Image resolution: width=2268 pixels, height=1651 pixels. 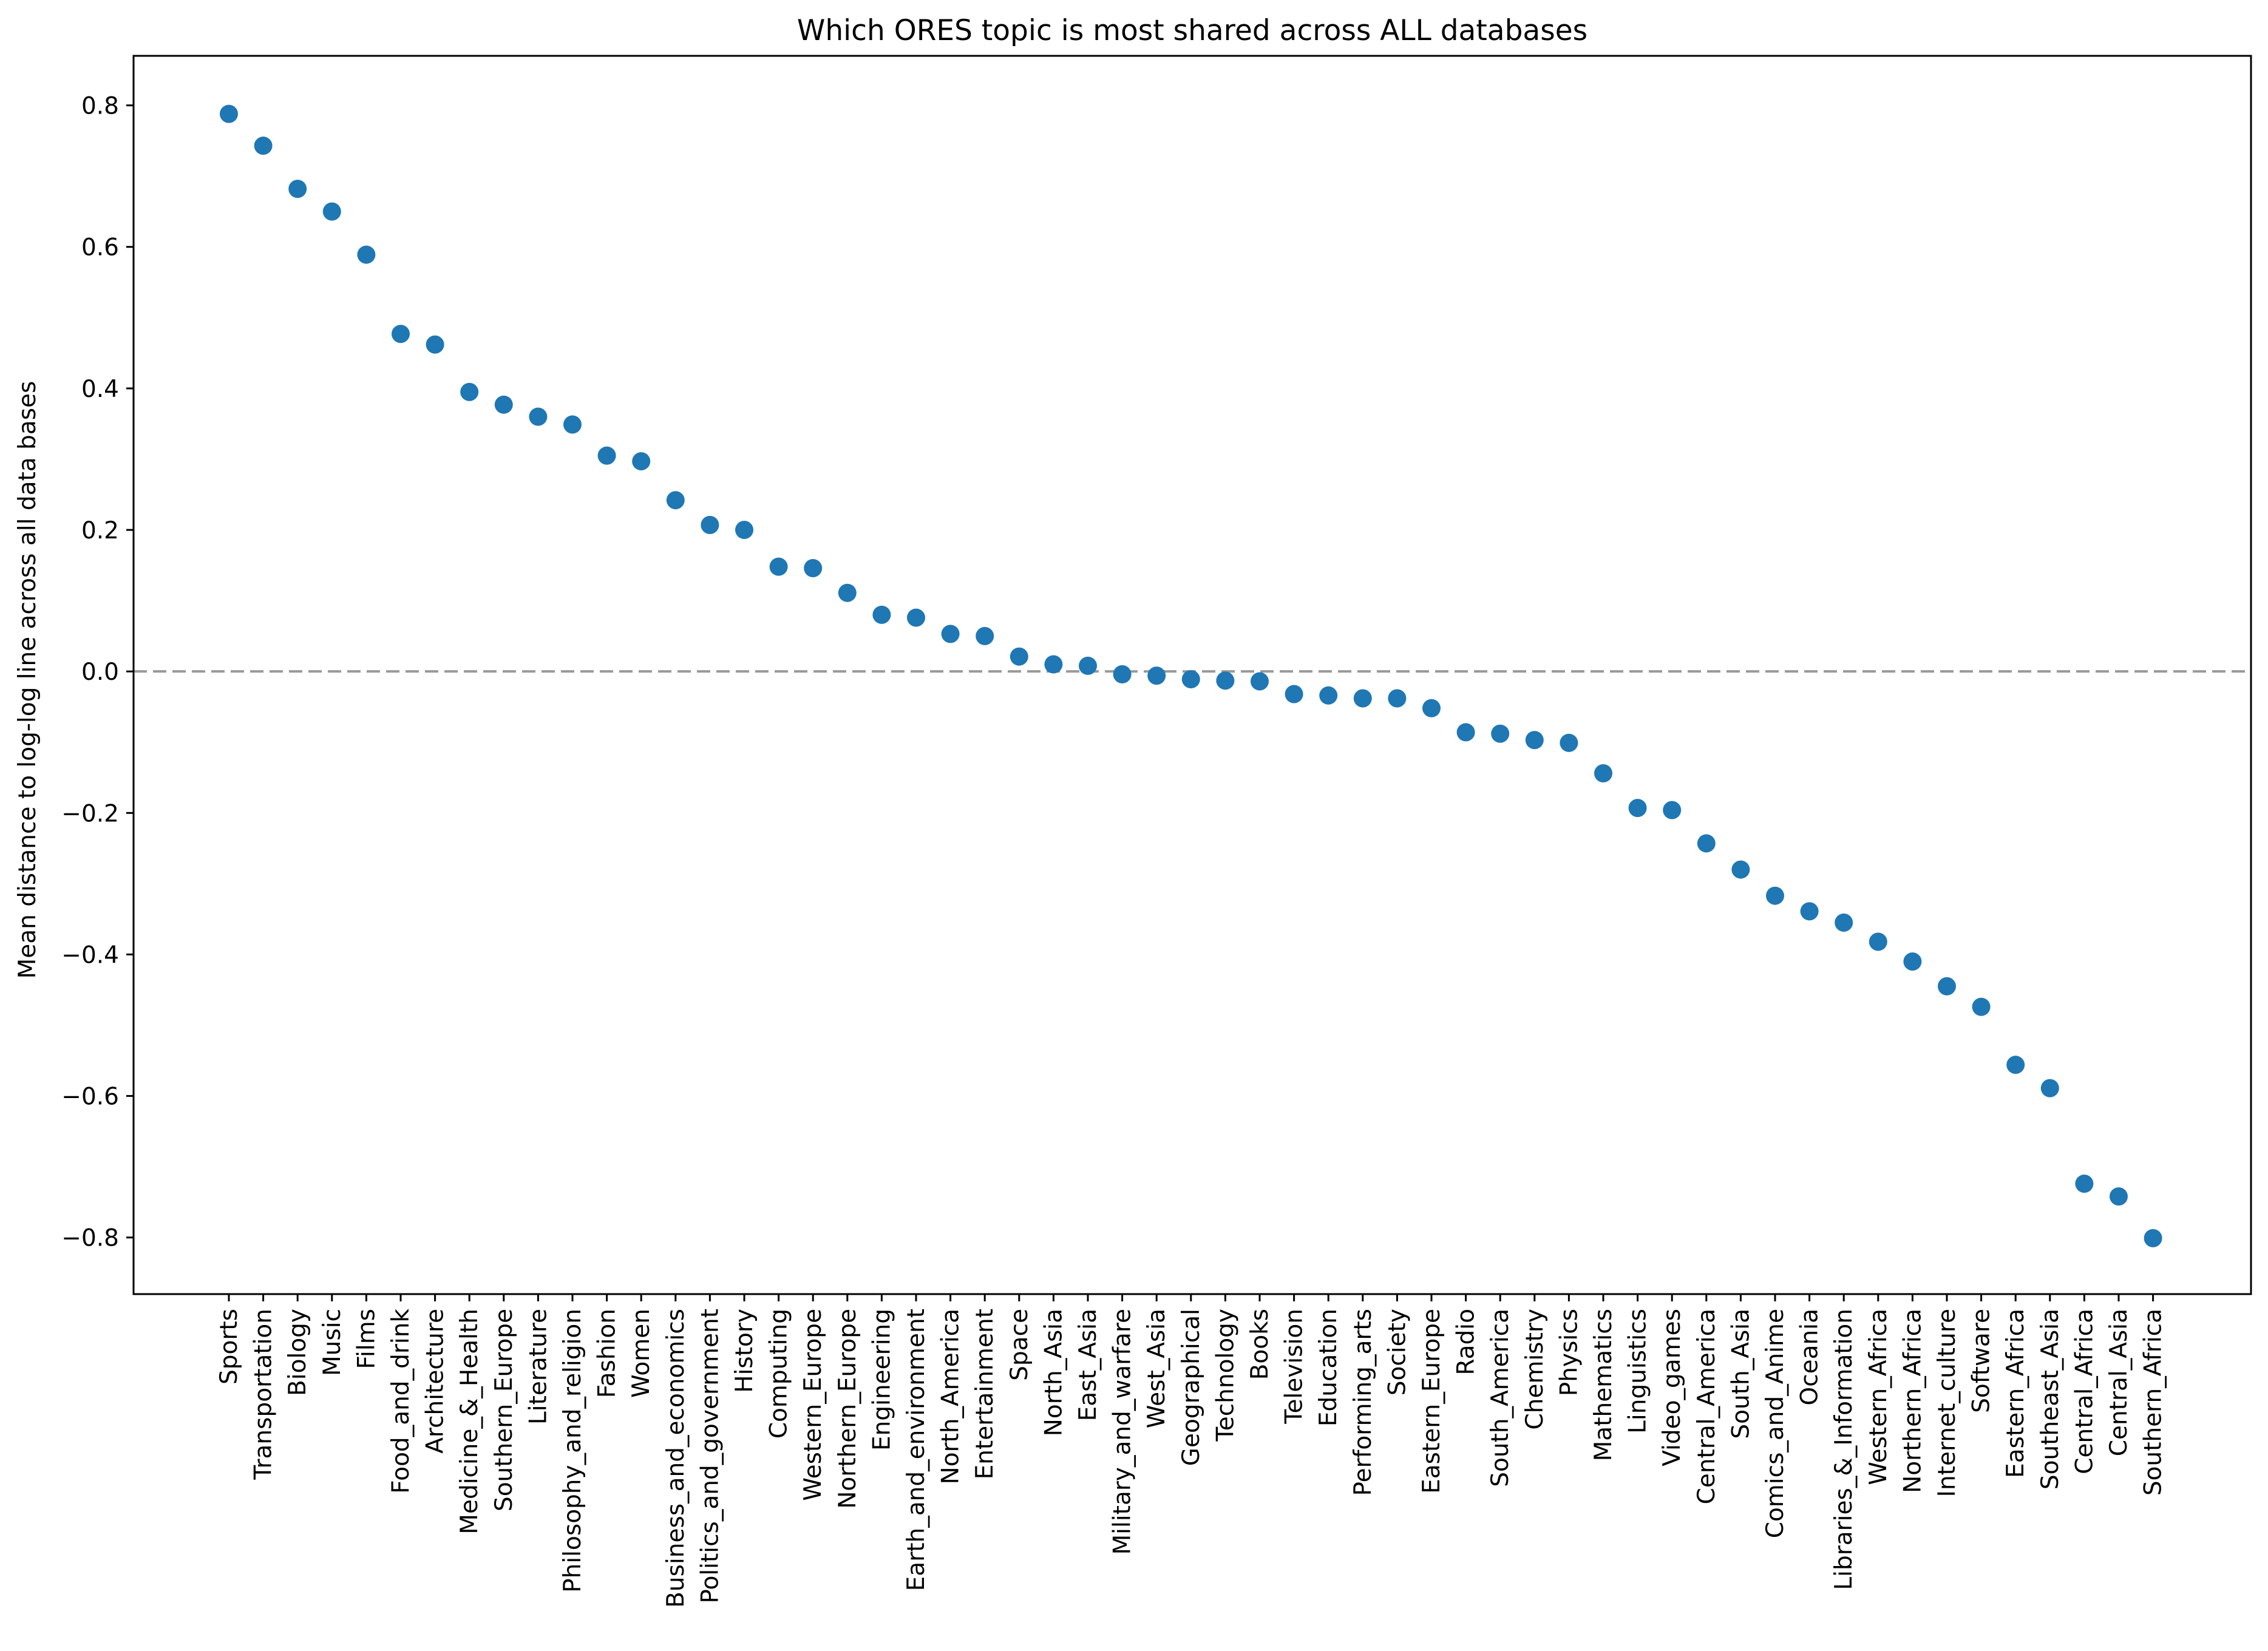 What do you see at coordinates (780, 1374) in the screenshot?
I see `x-tick-label: Computing` at bounding box center [780, 1374].